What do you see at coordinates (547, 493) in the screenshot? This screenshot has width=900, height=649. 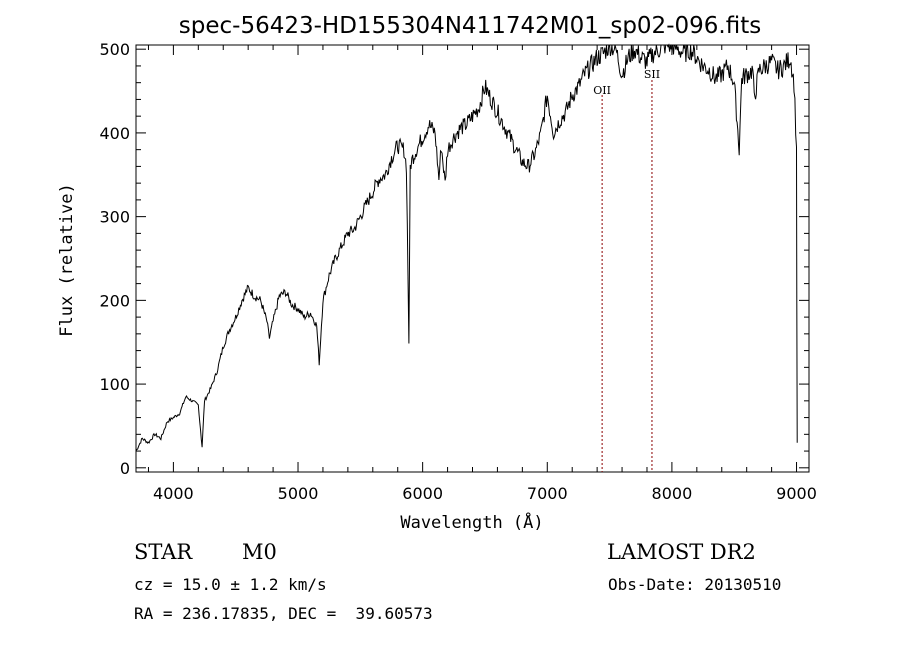 I see `x-tick-label: 7000` at bounding box center [547, 493].